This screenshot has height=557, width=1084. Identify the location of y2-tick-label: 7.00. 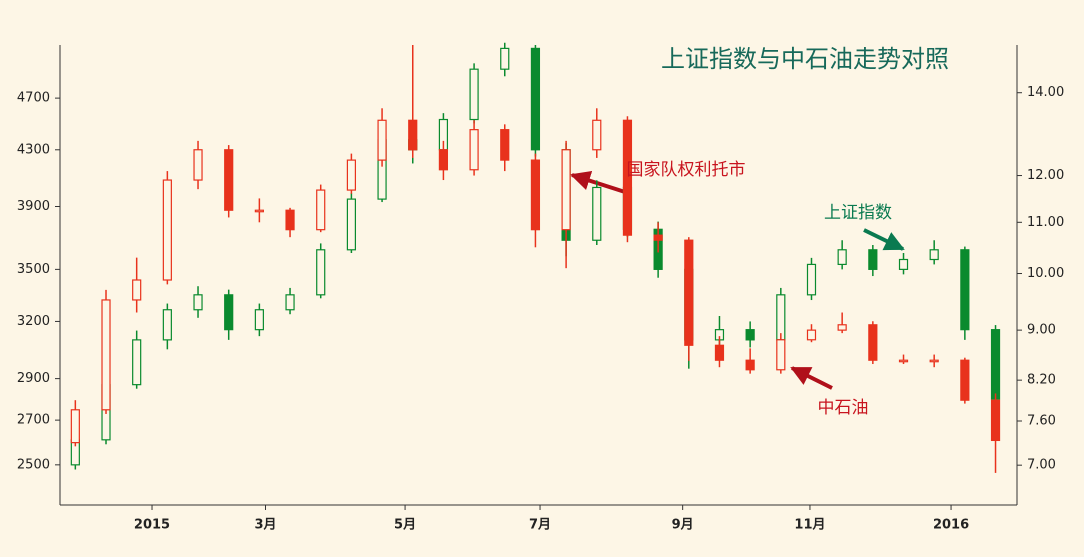
(1041, 465).